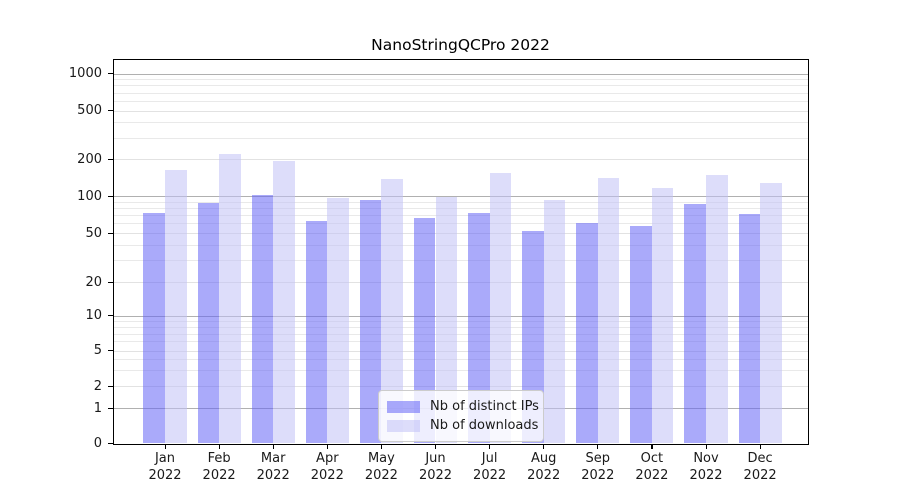  I want to click on x-tick-label-month: Sep, so click(598, 458).